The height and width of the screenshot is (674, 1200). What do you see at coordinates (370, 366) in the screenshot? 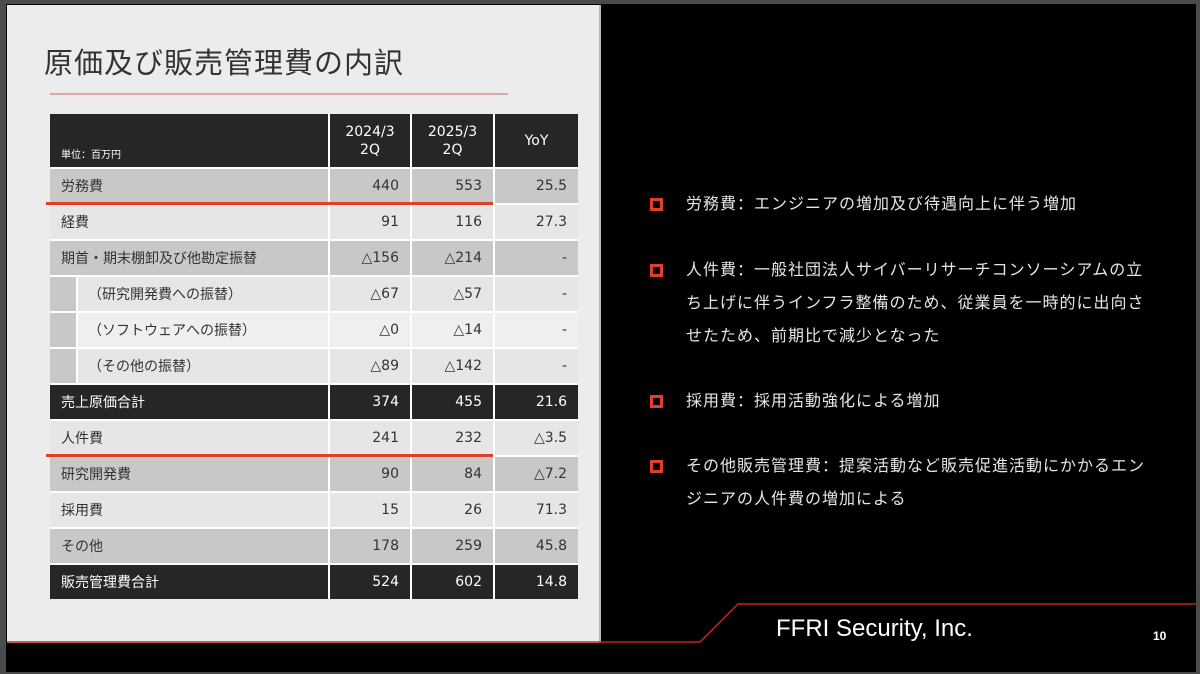
I see `value-2024: △89` at bounding box center [370, 366].